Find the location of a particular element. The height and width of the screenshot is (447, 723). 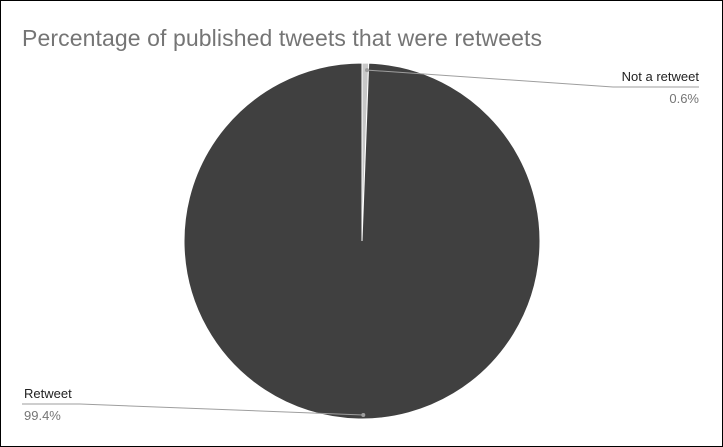

callout-value-not-a-retweet: 0.6% is located at coordinates (684, 98).